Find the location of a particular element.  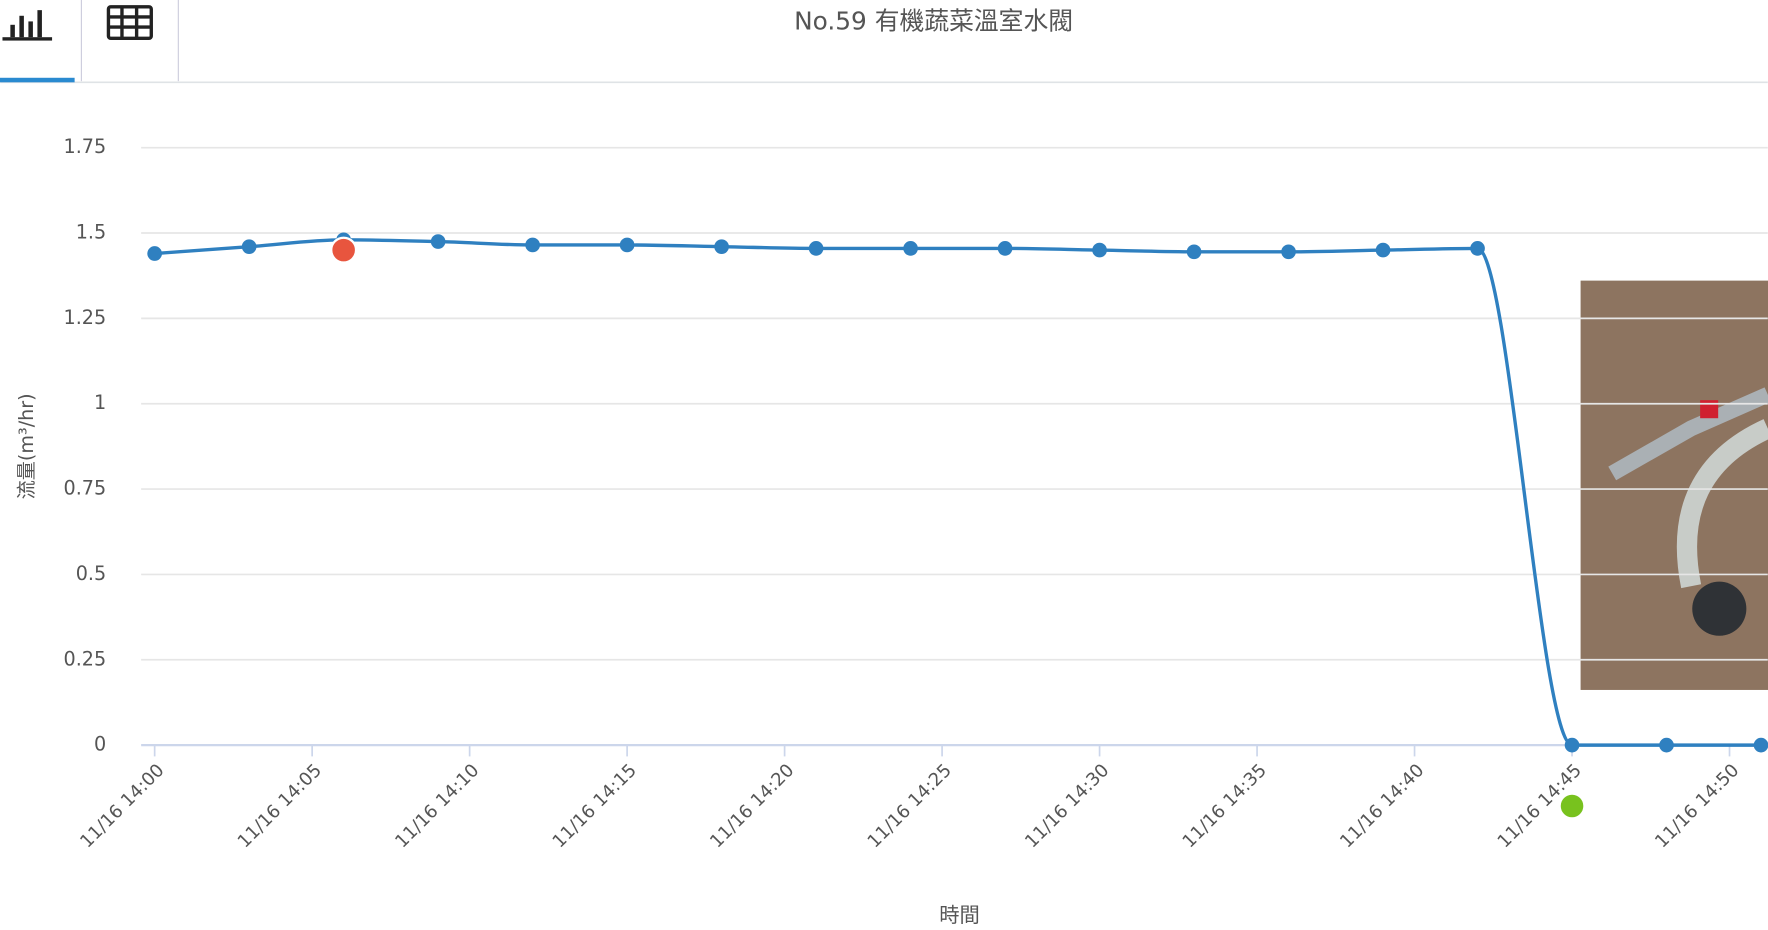

photo-valve is located at coordinates (1709, 409).